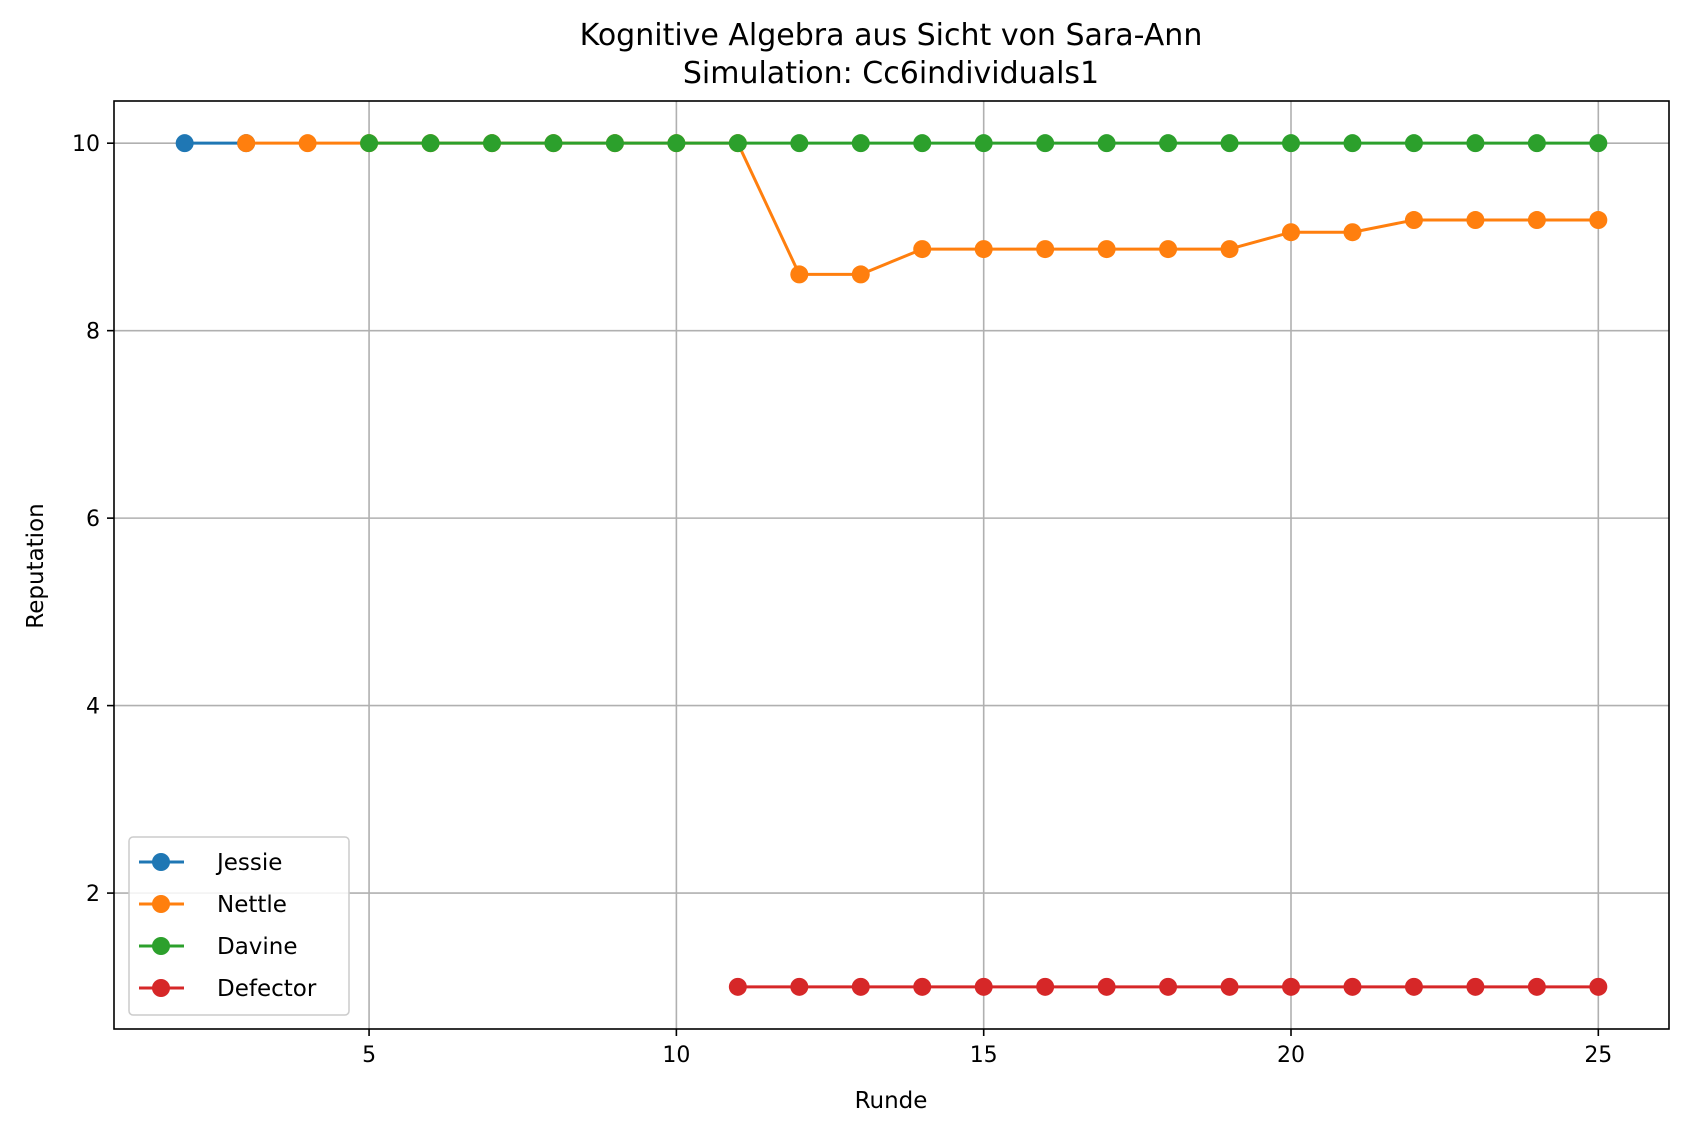  I want to click on legend-label: Jessie, so click(248, 863).